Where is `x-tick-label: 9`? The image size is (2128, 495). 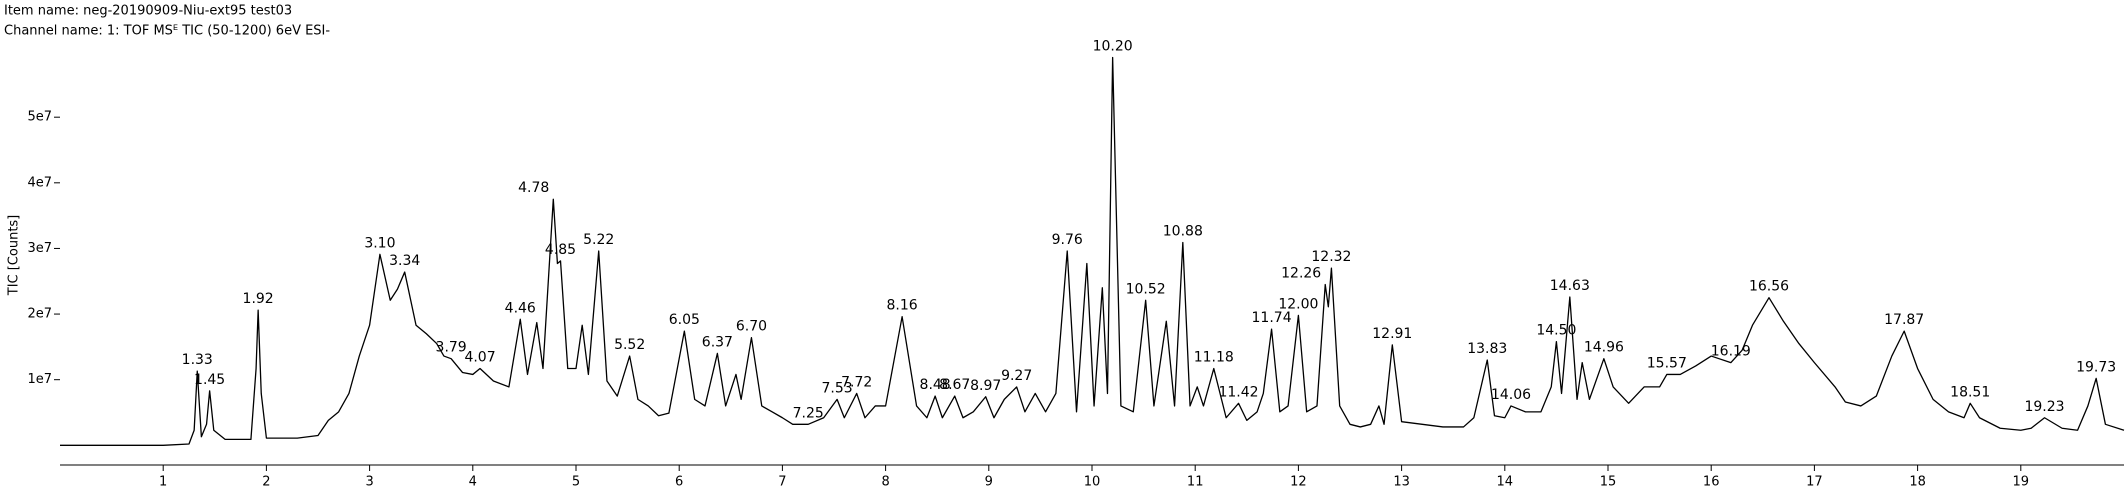 x-tick-label: 9 is located at coordinates (989, 482).